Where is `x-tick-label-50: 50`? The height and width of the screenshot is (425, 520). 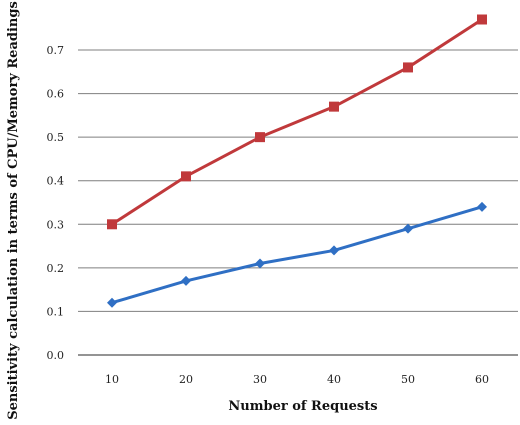
x-tick-label-50: 50 is located at coordinates (408, 379).